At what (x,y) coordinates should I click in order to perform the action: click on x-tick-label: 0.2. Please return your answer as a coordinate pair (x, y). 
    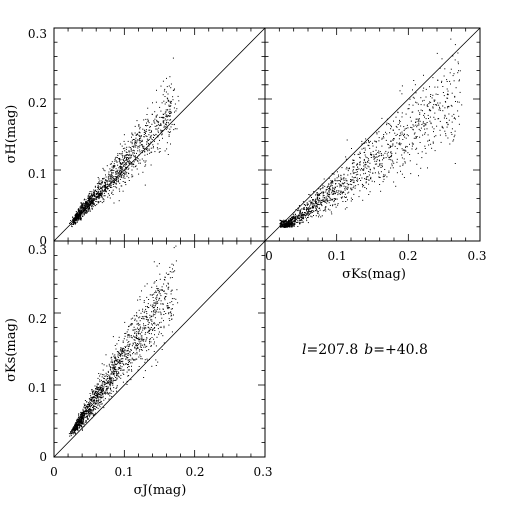
    Looking at the image, I should click on (194, 472).